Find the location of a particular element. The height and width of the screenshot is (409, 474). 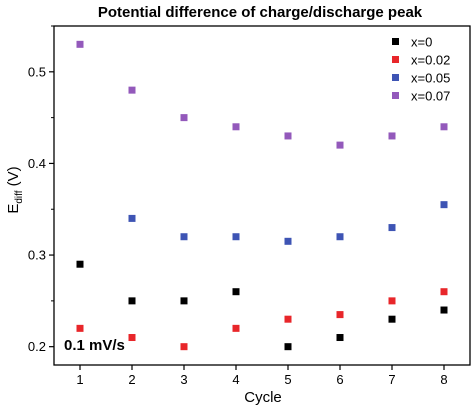

x-tick-label: 4 is located at coordinates (235, 379).